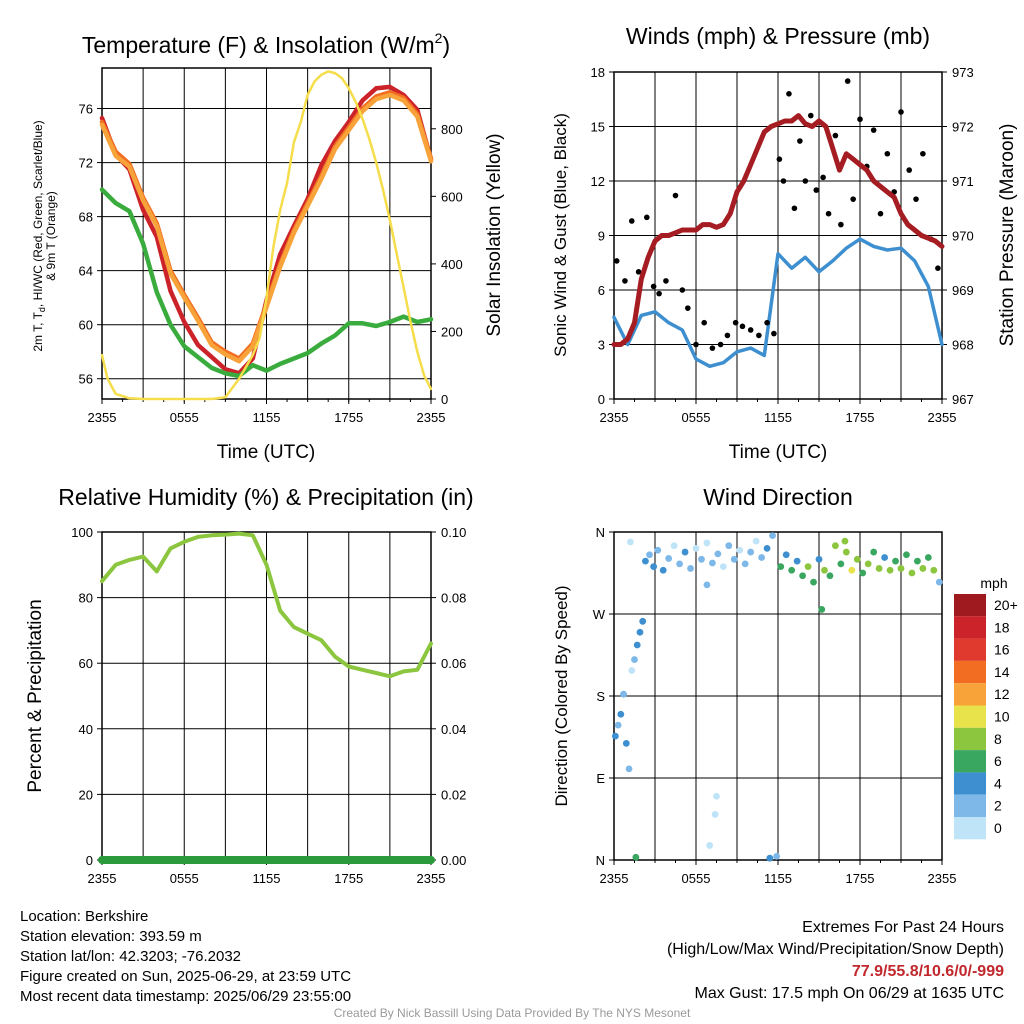 The height and width of the screenshot is (1024, 1024). I want to click on y-tick-label: 64, so click(86, 271).